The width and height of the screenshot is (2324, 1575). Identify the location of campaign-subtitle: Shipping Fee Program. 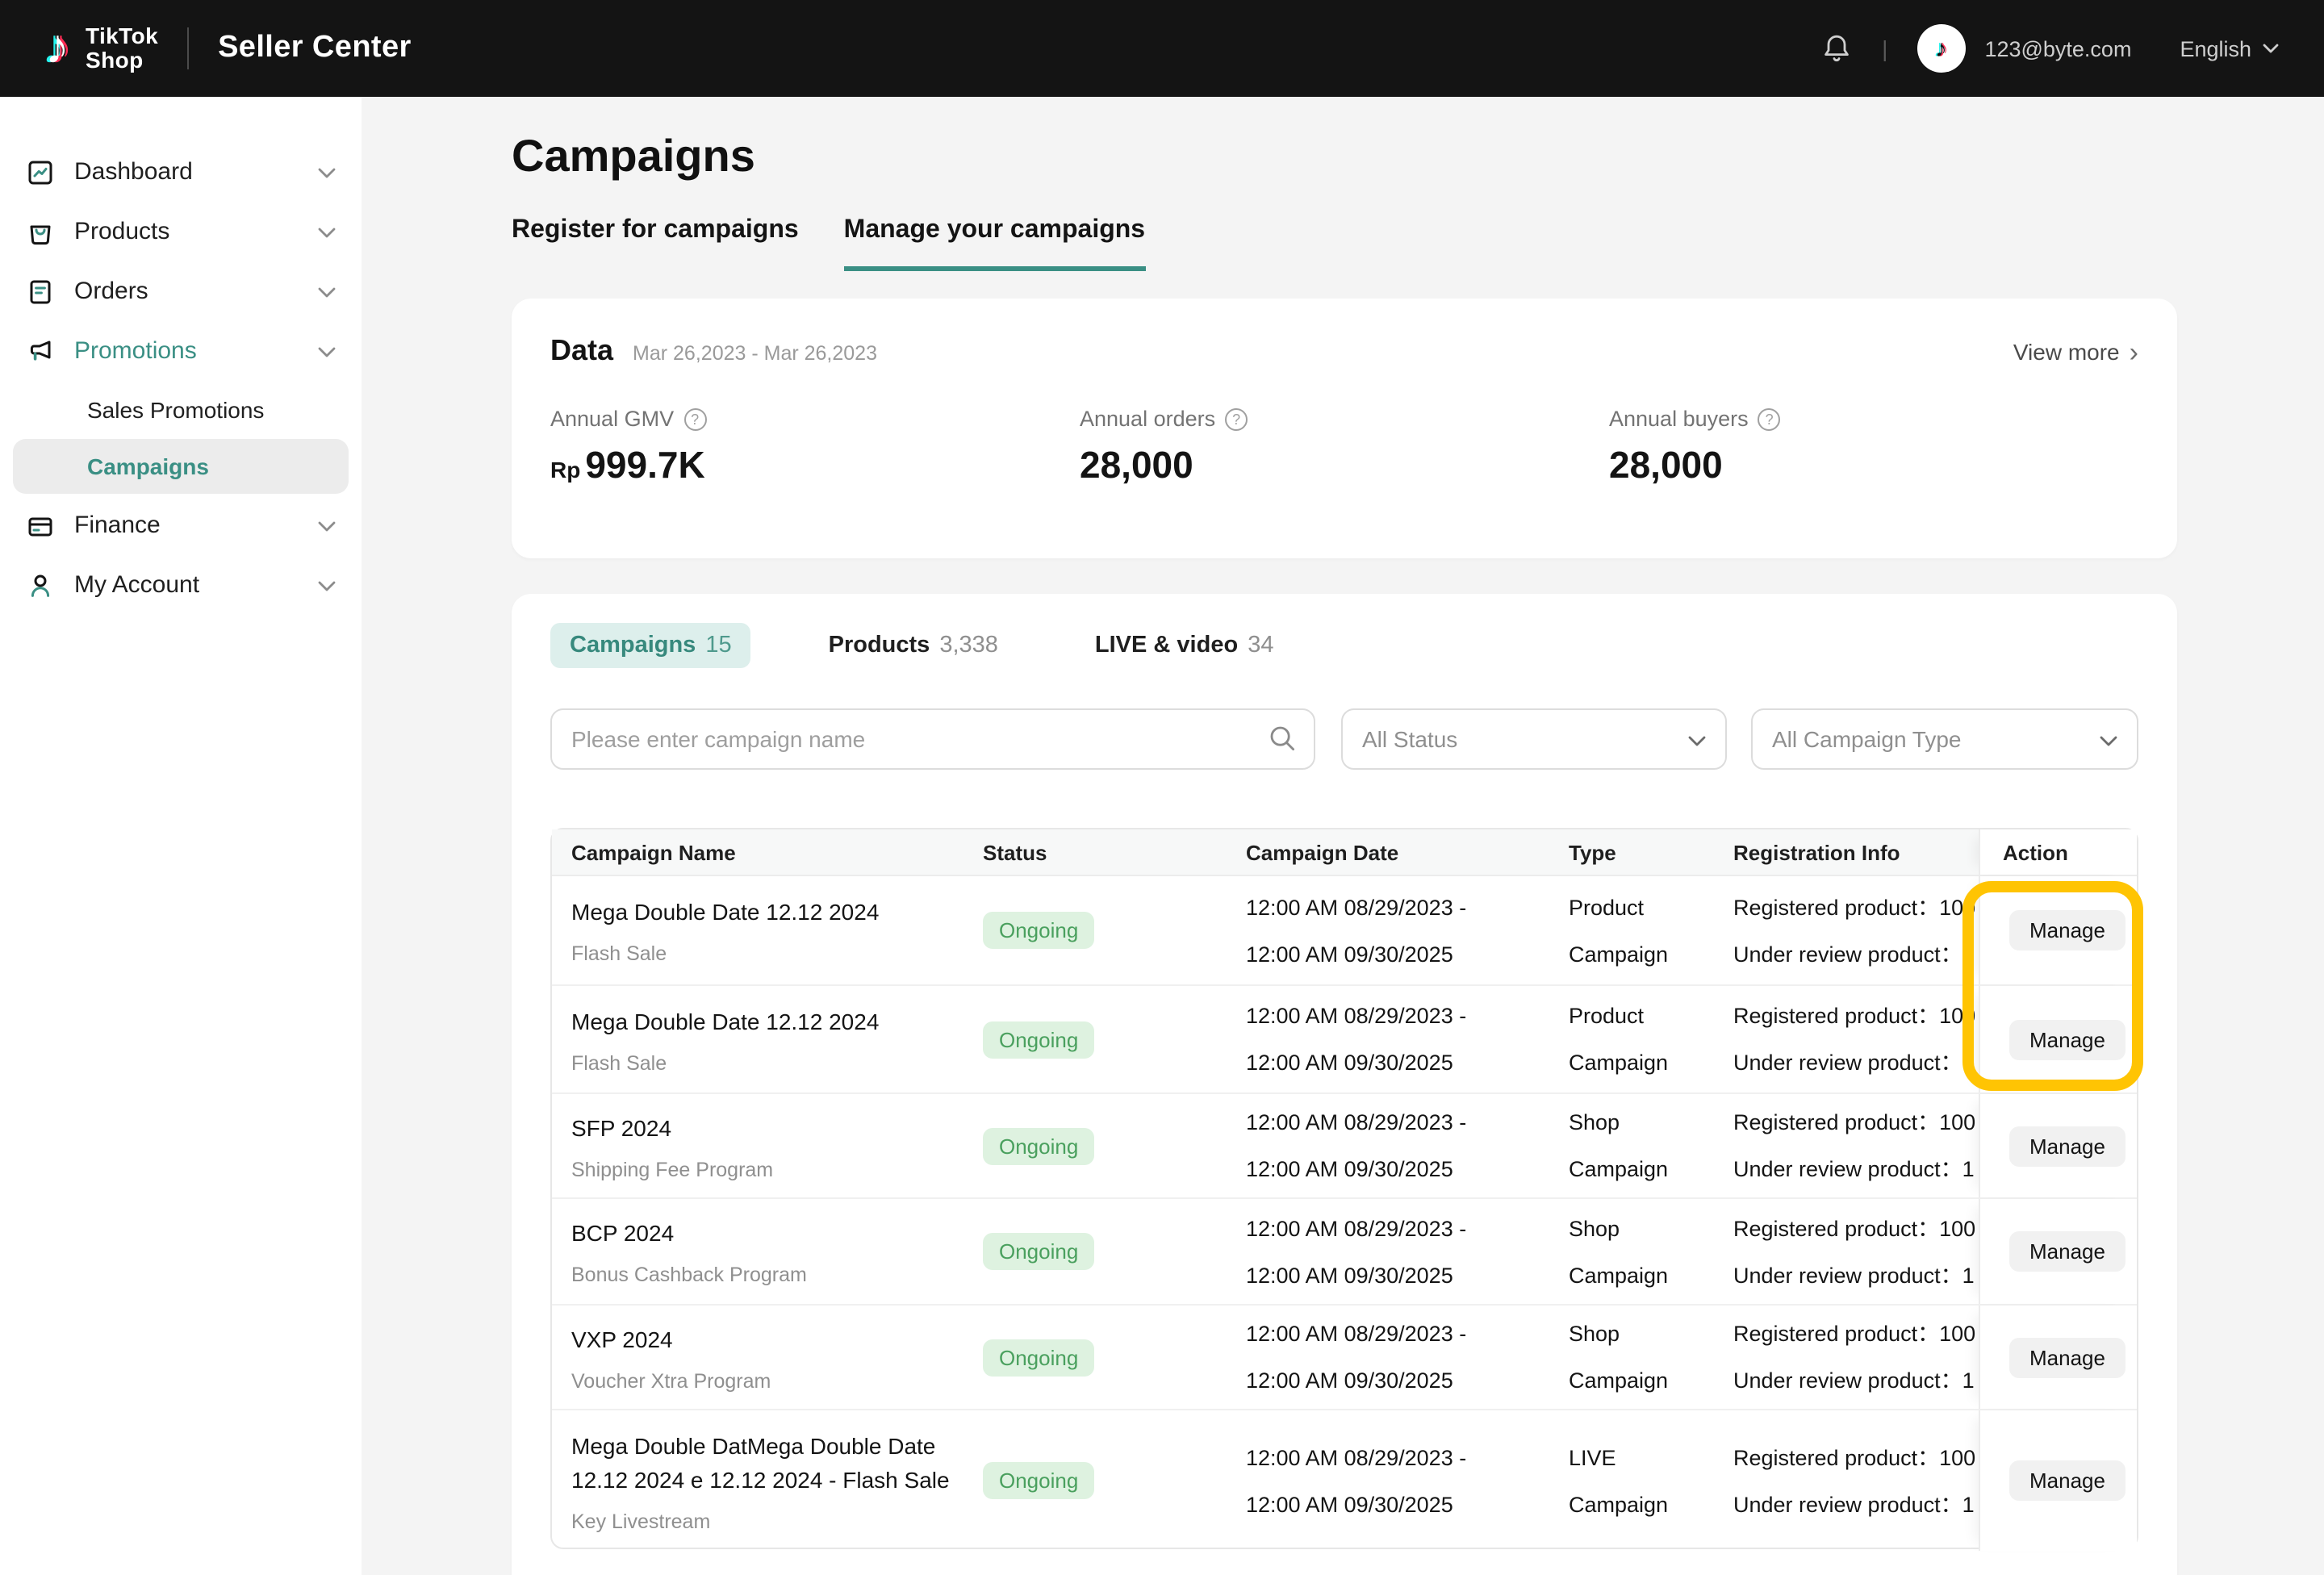
(672, 1169).